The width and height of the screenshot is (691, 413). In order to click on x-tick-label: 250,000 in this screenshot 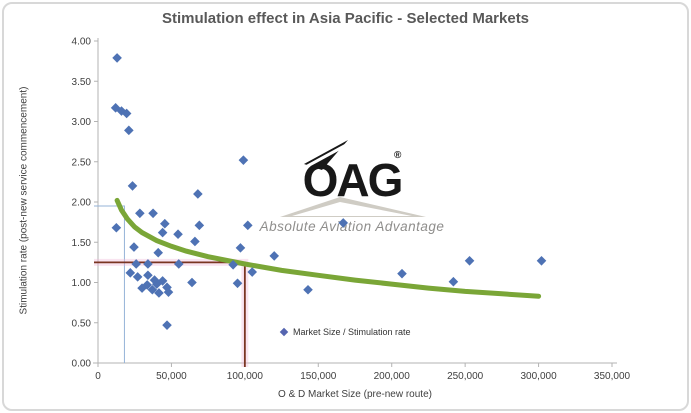, I will do `click(465, 376)`.